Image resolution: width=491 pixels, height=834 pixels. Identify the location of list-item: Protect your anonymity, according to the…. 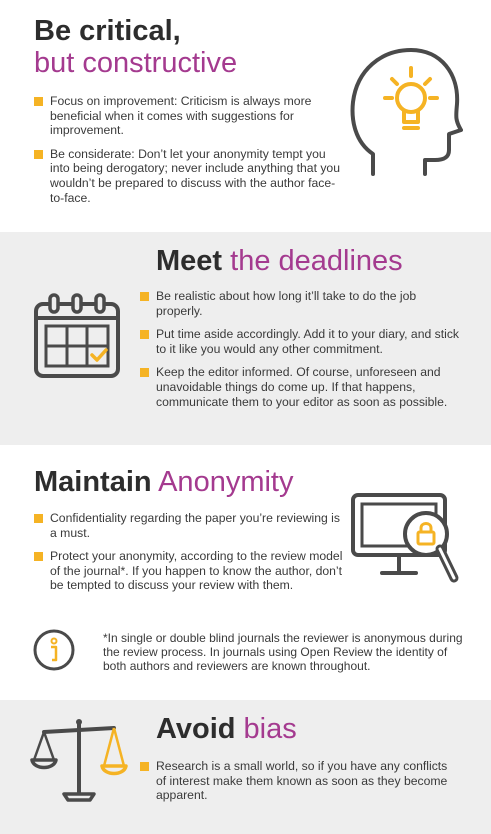
(191, 571).